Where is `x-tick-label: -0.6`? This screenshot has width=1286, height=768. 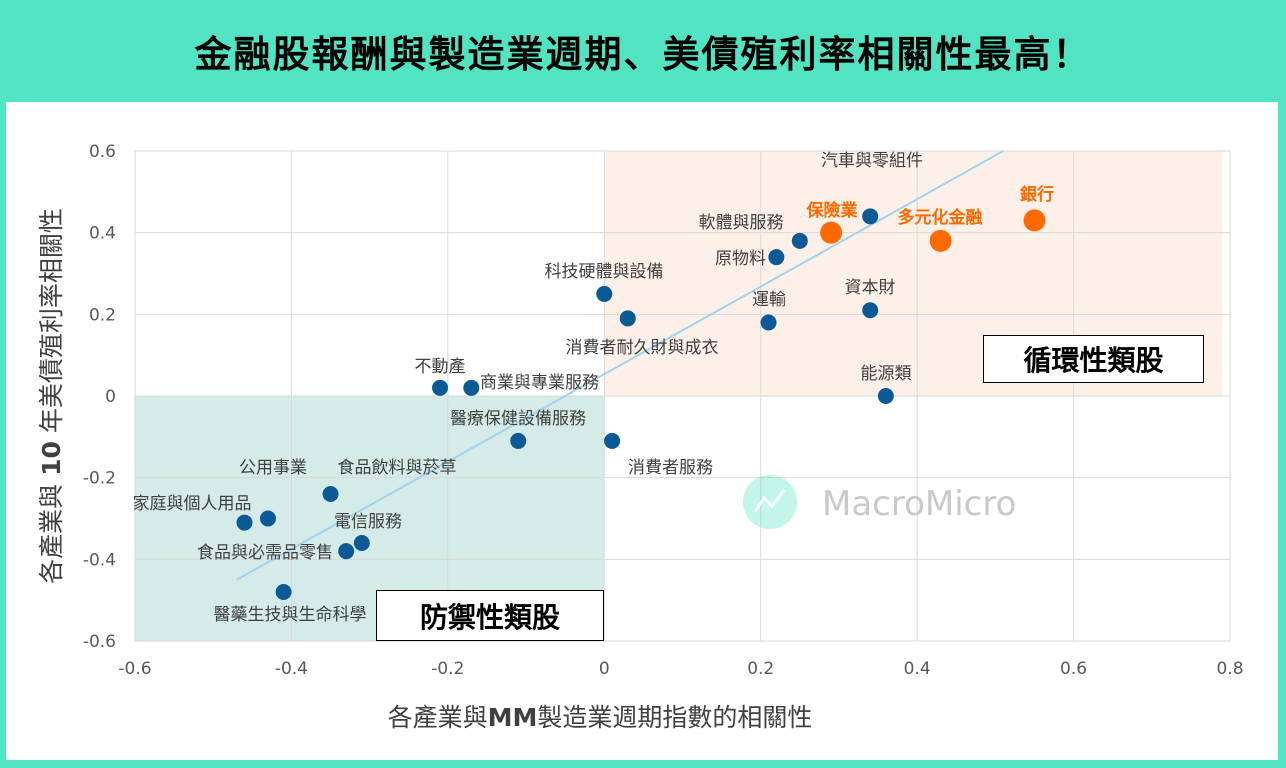 x-tick-label: -0.6 is located at coordinates (134, 669).